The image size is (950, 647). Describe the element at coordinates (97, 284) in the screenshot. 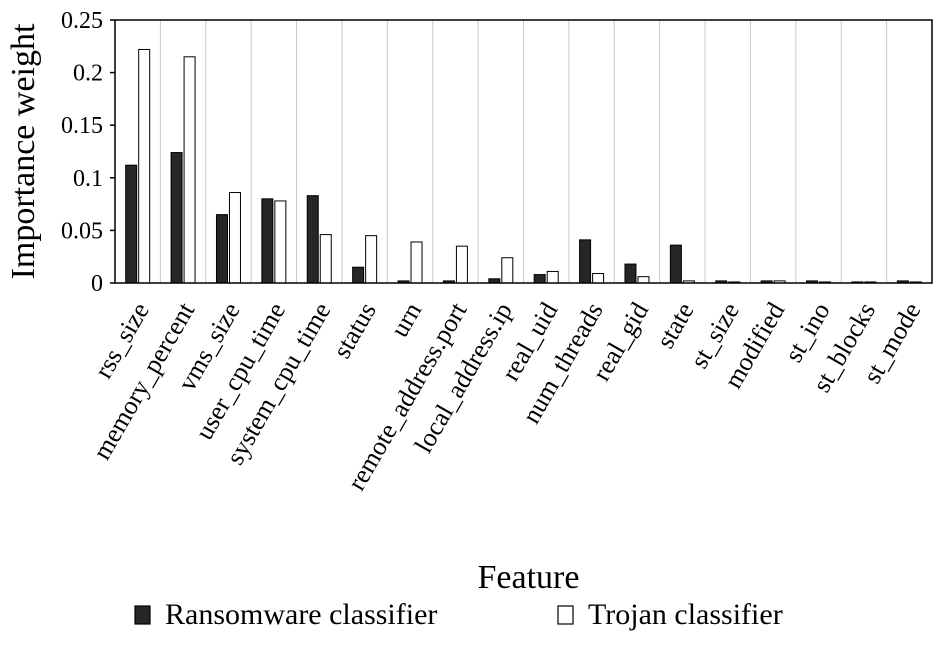

I see `y-tick-label: 0` at that location.